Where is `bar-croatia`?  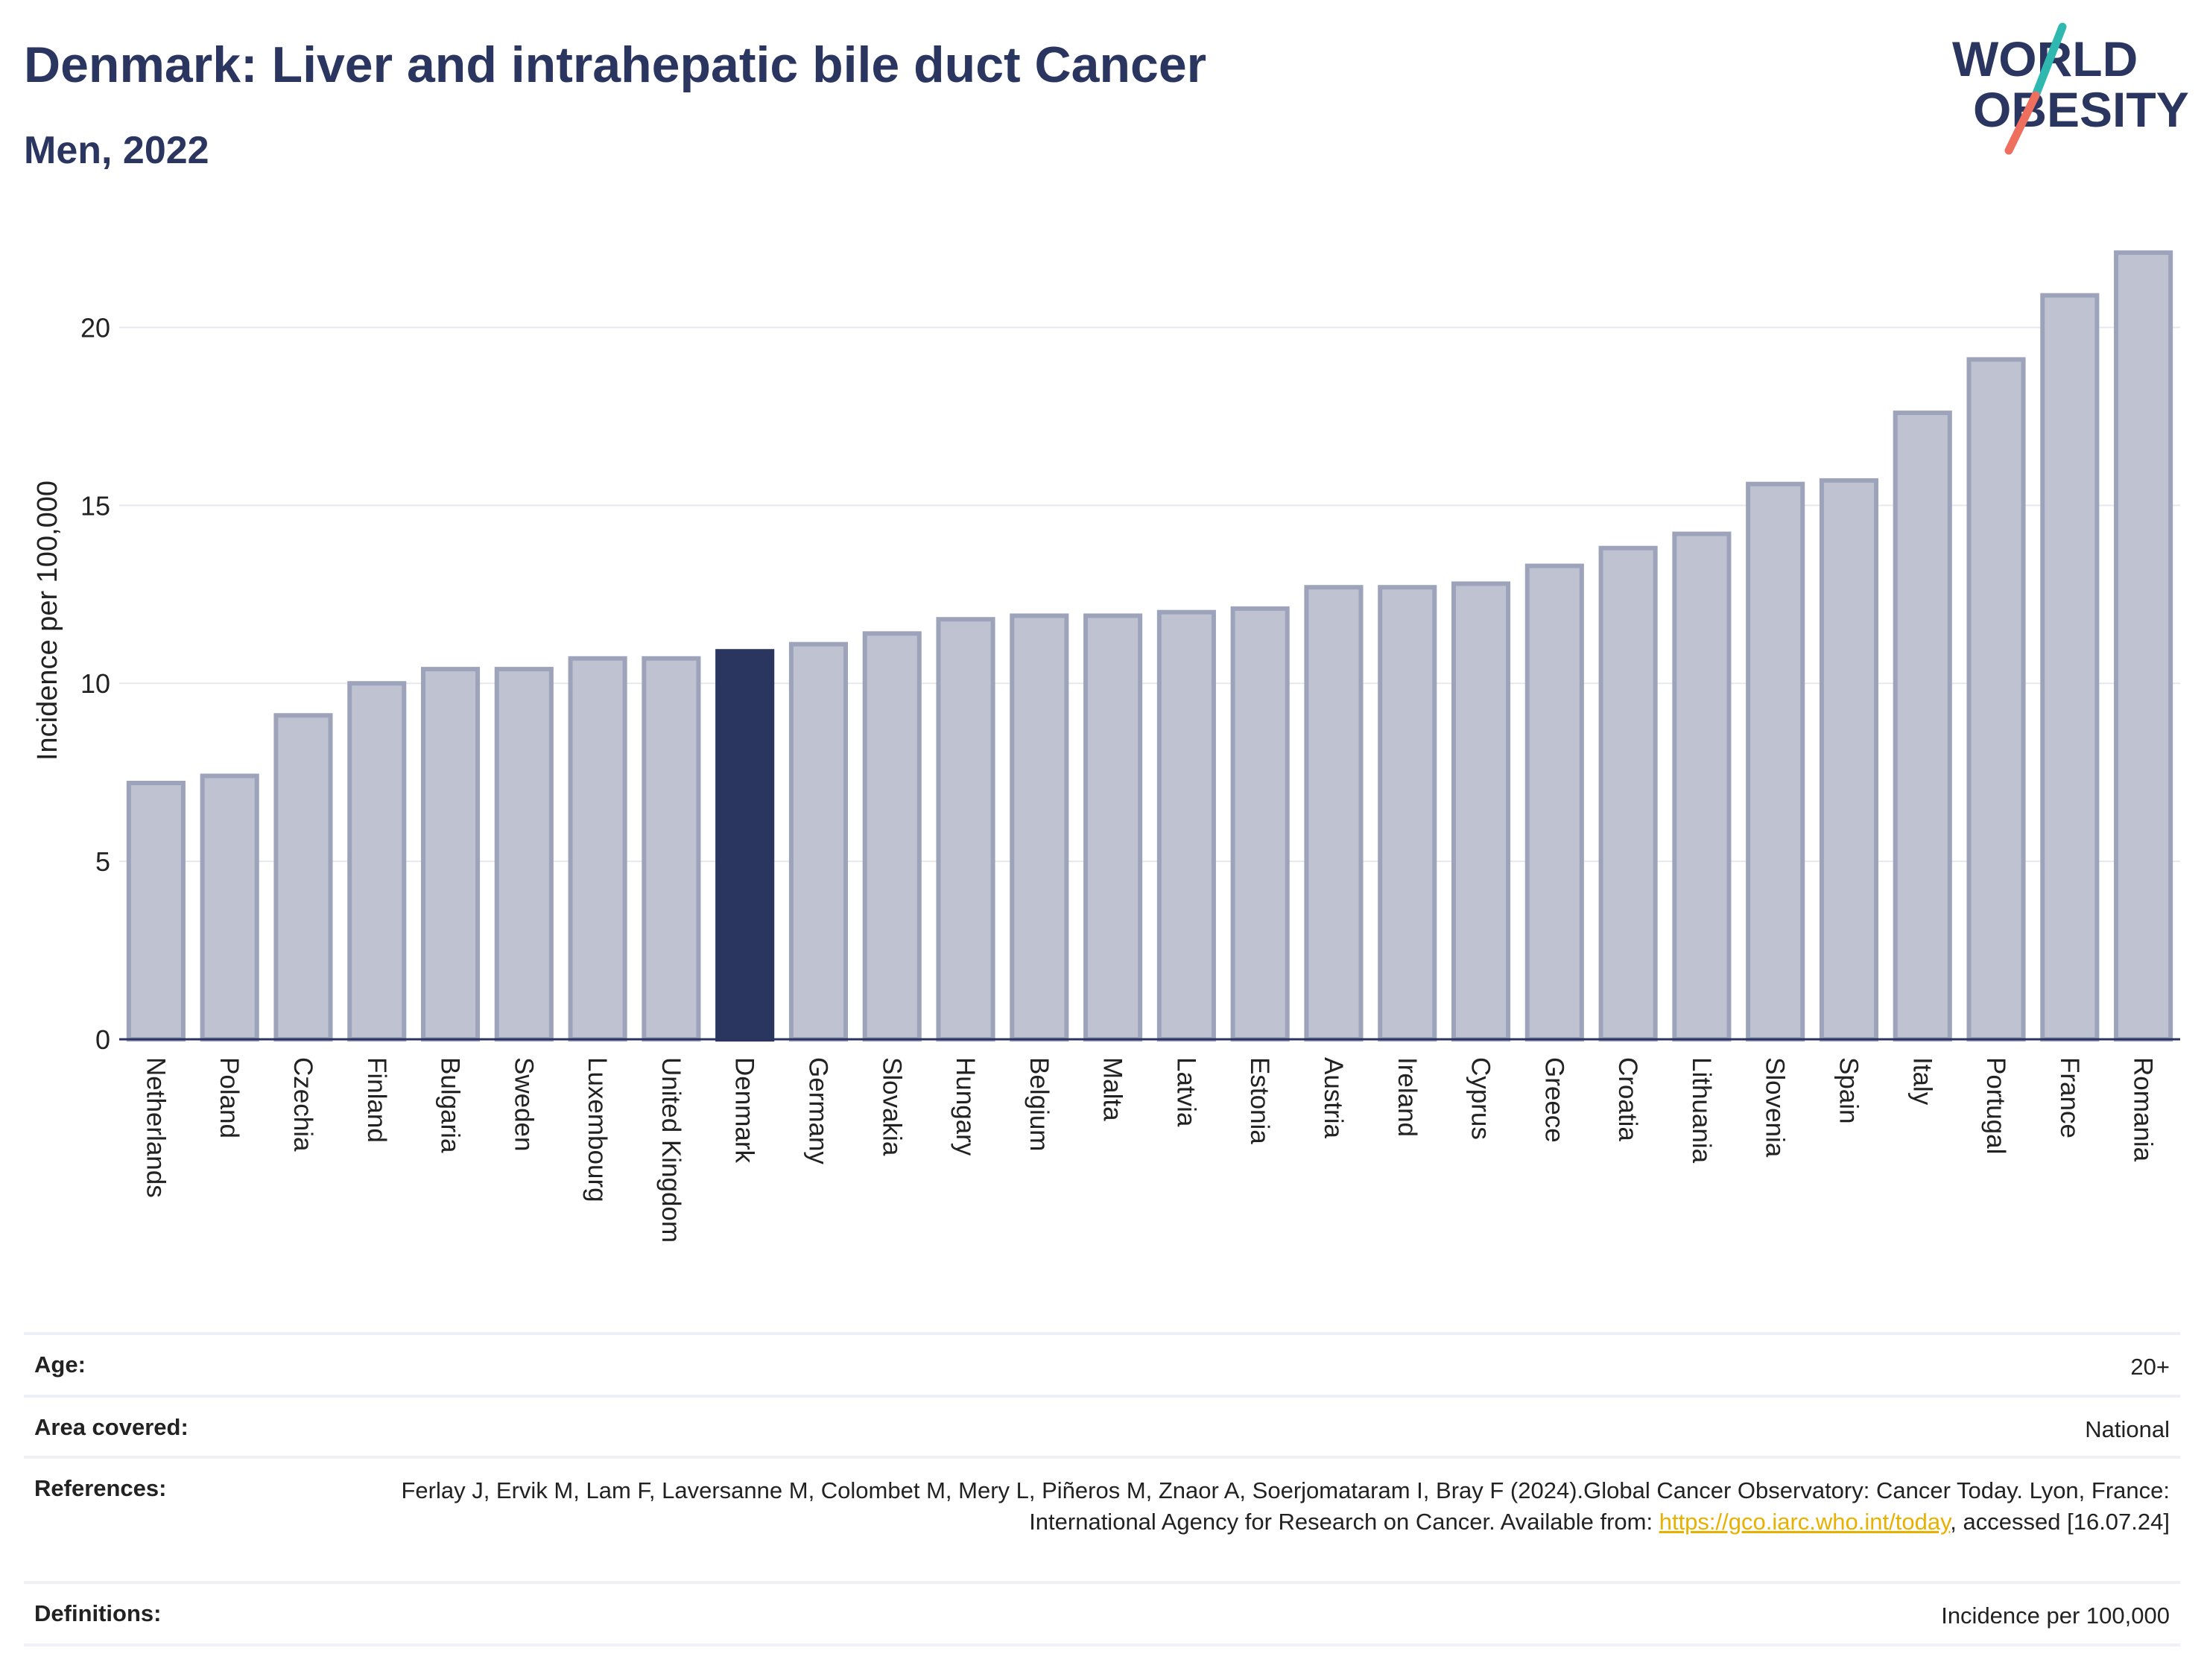 bar-croatia is located at coordinates (1628, 793).